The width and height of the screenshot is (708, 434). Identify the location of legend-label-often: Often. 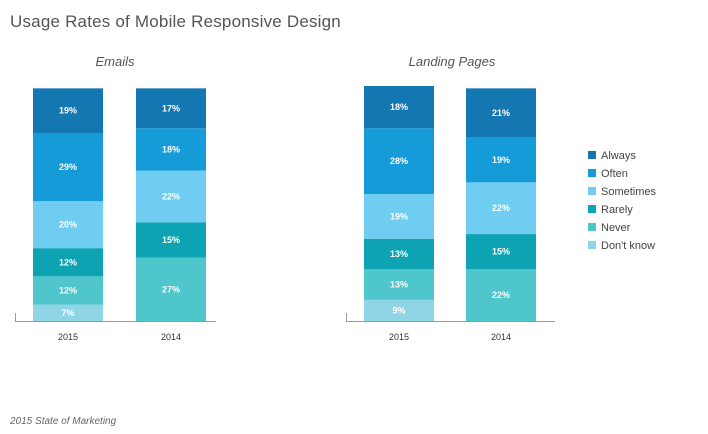
(614, 174).